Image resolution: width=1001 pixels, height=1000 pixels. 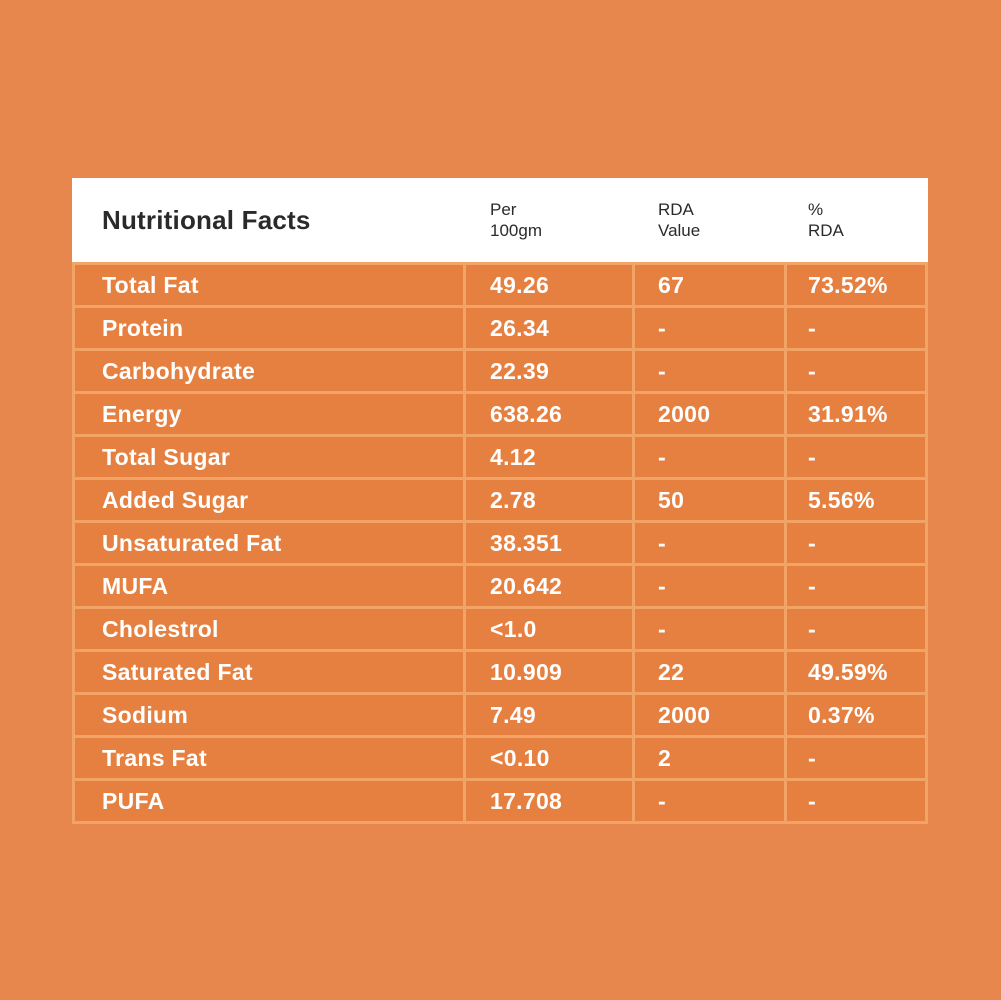 What do you see at coordinates (503, 209) in the screenshot?
I see `column-header-line: Per` at bounding box center [503, 209].